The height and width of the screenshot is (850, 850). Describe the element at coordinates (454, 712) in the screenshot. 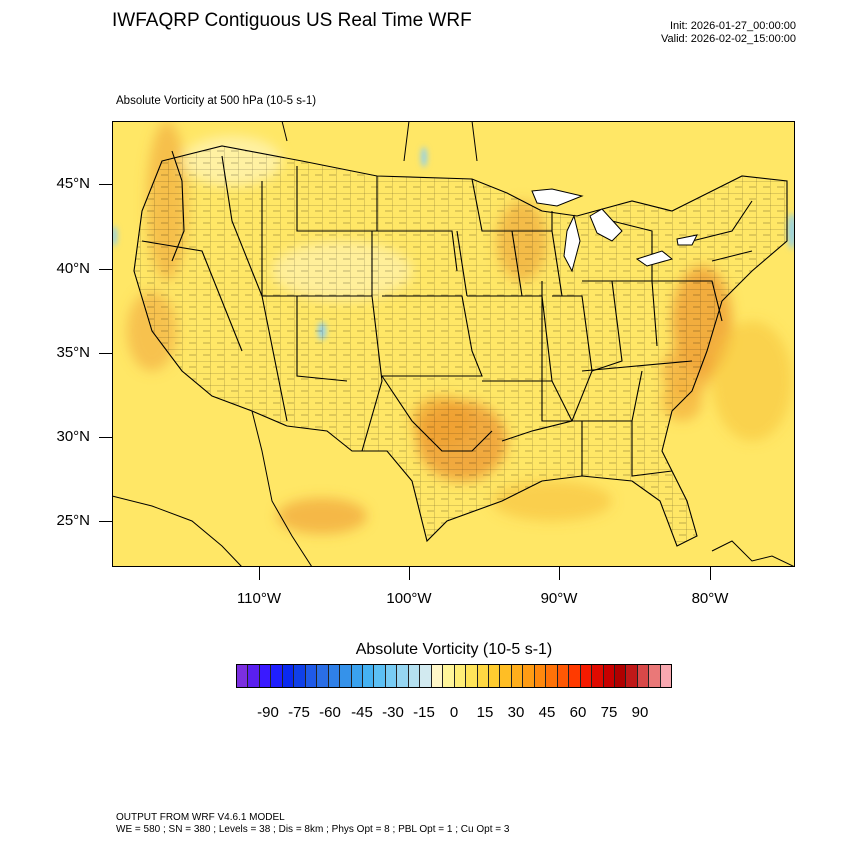

I see `colorbar-label: 0` at that location.